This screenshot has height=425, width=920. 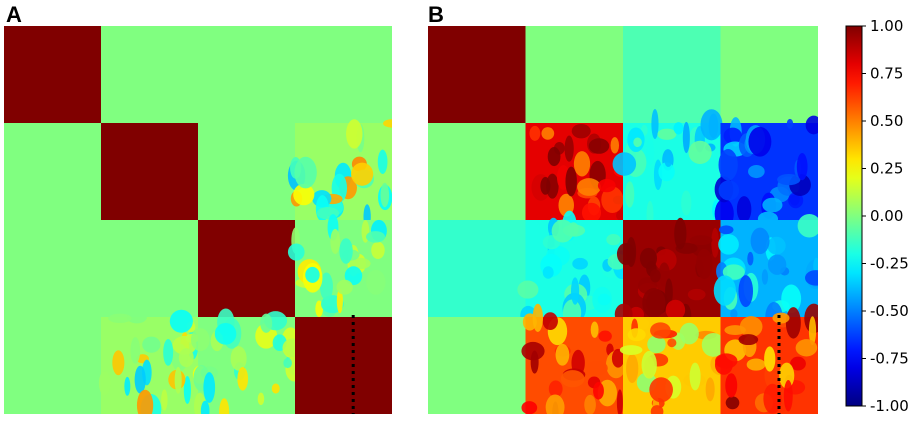 I want to click on colorbar-tick-label: -0.75, so click(x=889, y=359).